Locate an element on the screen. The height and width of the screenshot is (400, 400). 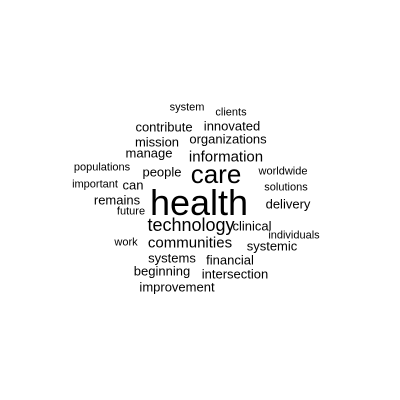
word-individuals: individuals is located at coordinates (294, 235).